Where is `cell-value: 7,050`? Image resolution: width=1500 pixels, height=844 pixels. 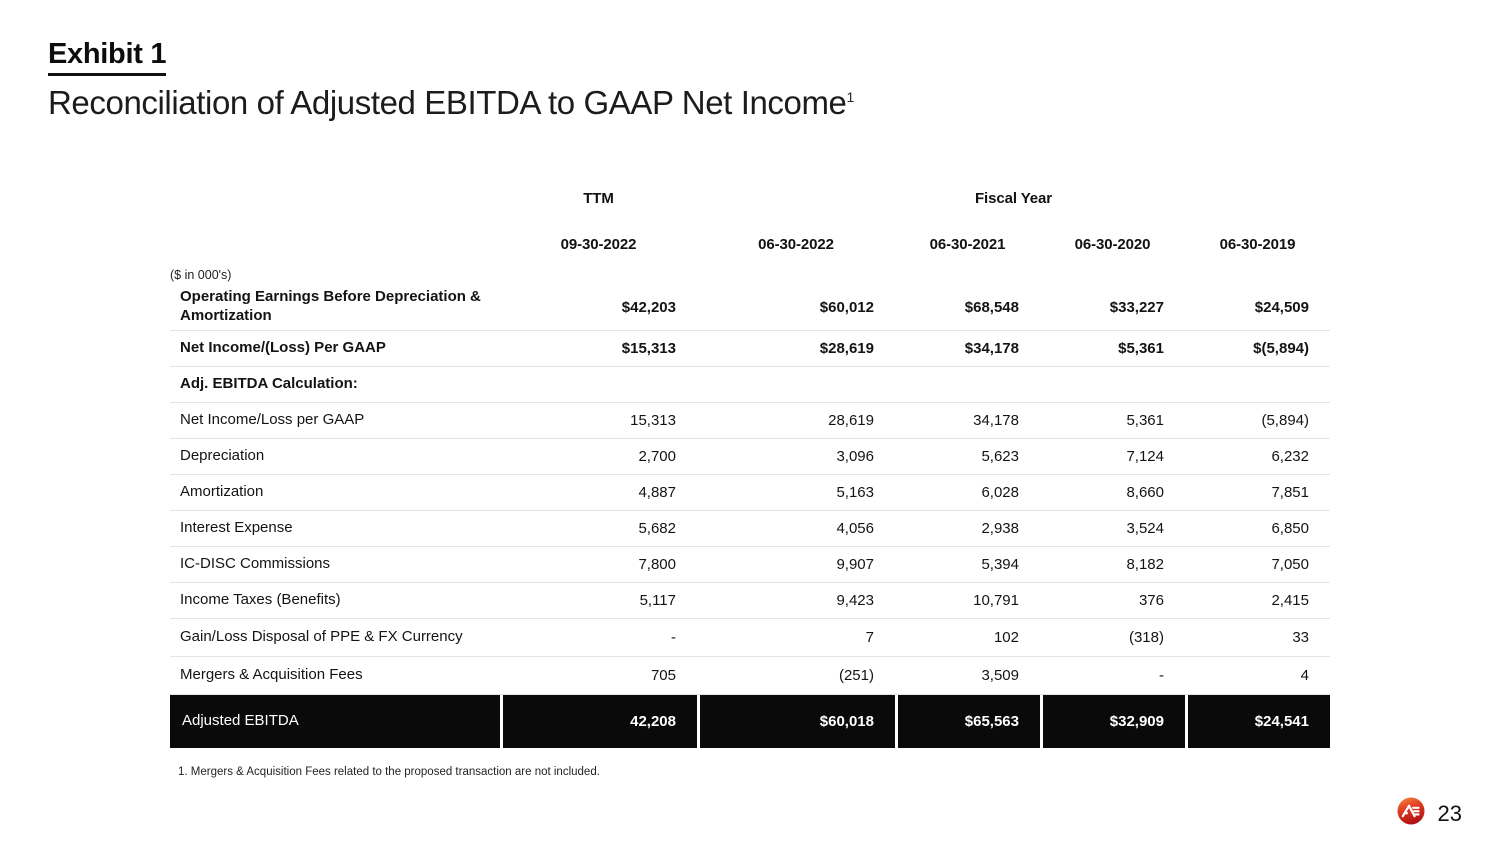 cell-value: 7,050 is located at coordinates (1290, 564).